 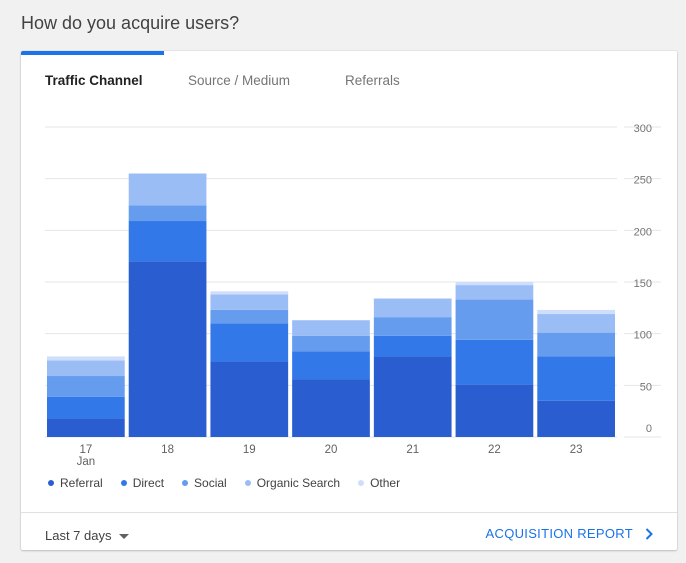 I want to click on x-tick-label: 18, so click(x=167, y=450).